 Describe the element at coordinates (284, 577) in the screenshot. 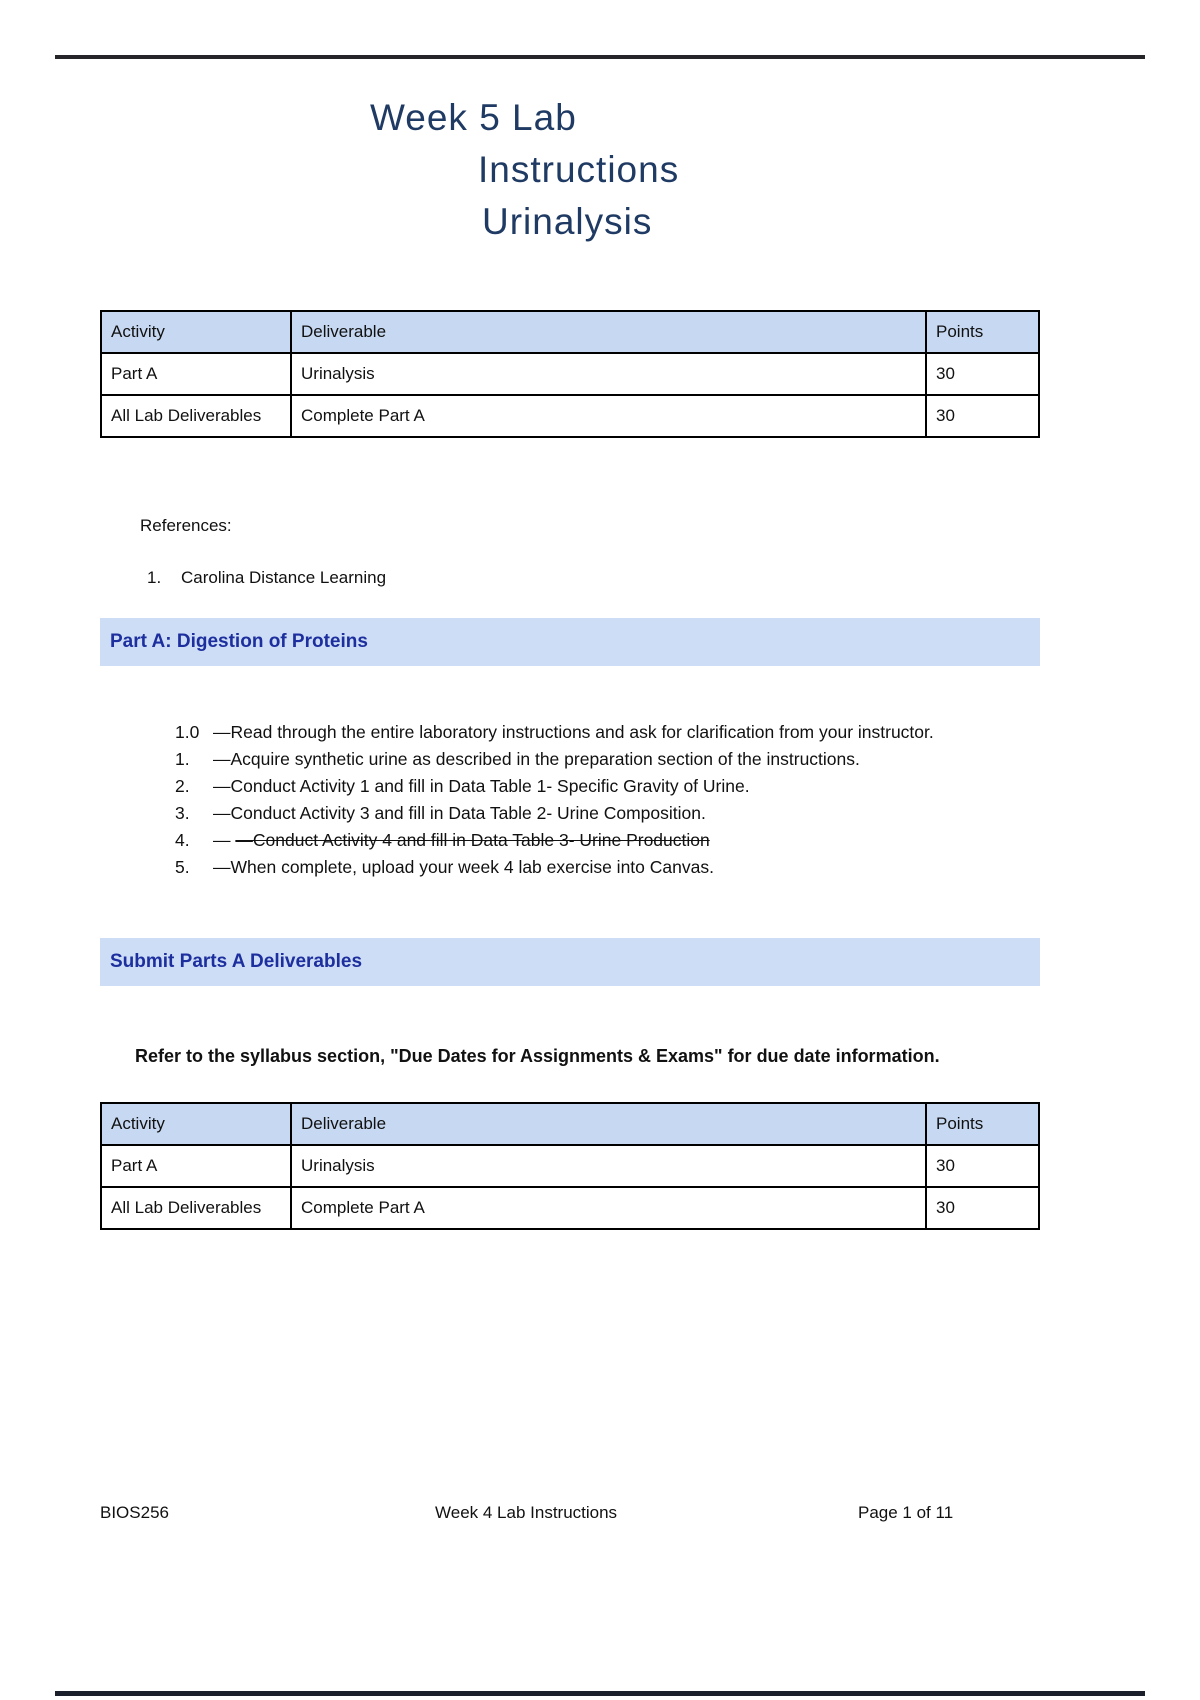

I see `reference-text: Carolina Distance Learning` at that location.